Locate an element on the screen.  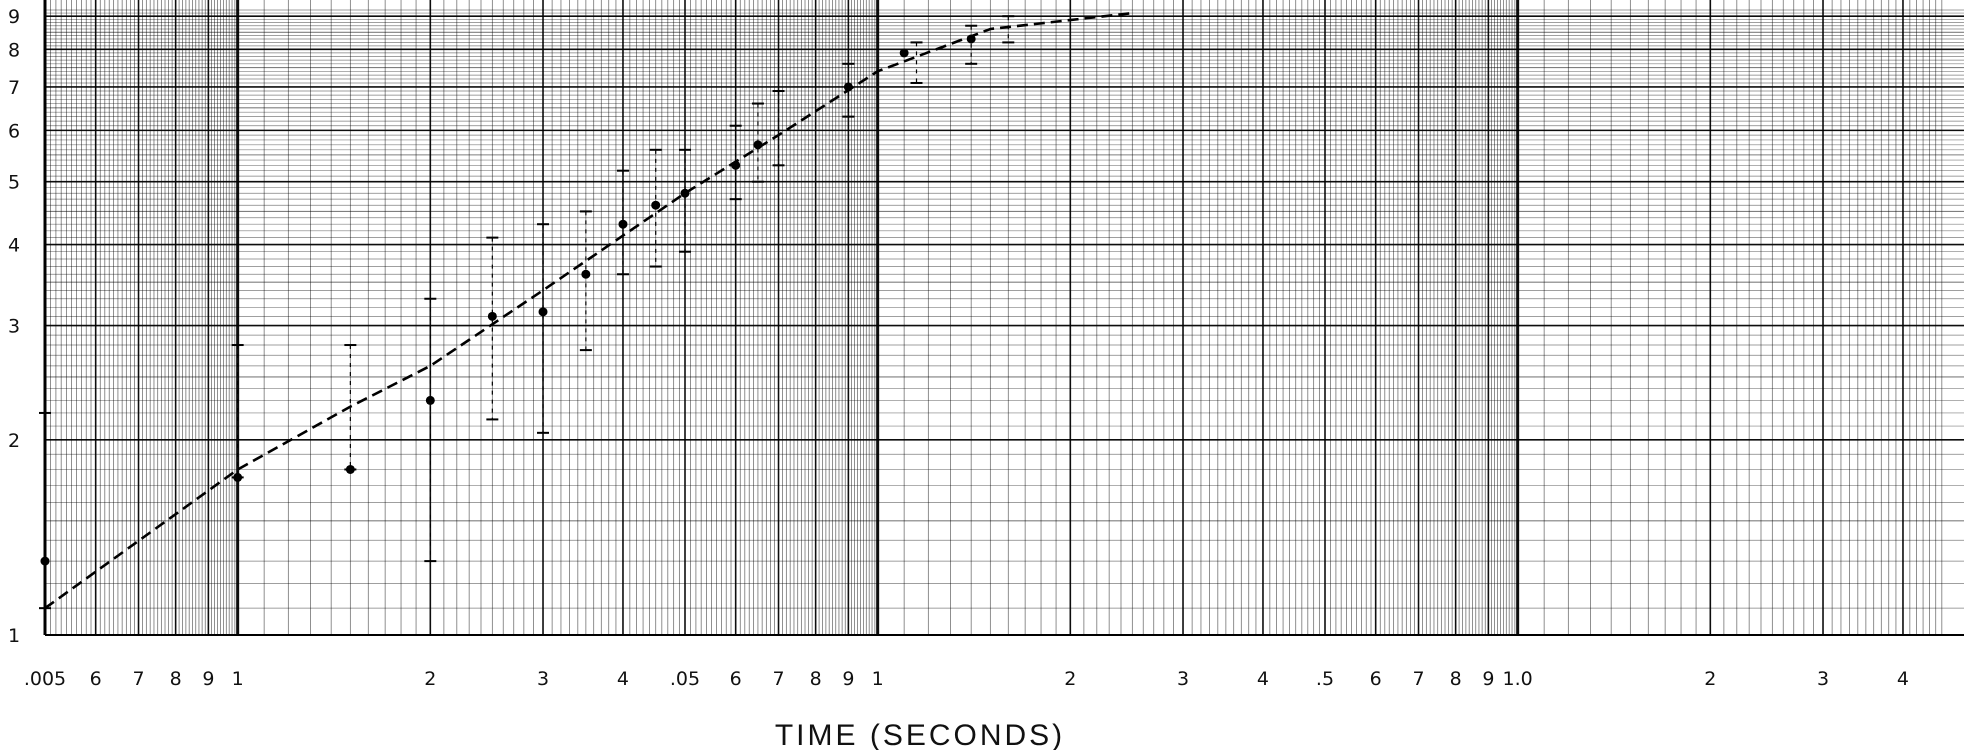
y-tick-label: 1 is located at coordinates (14, 636).